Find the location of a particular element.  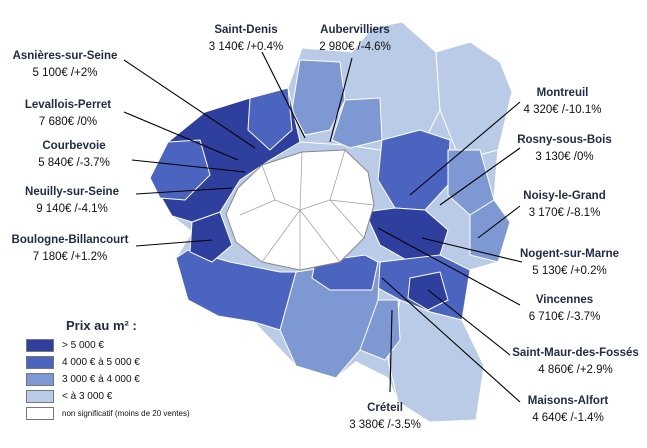

region-south-west is located at coordinates (236, 290).